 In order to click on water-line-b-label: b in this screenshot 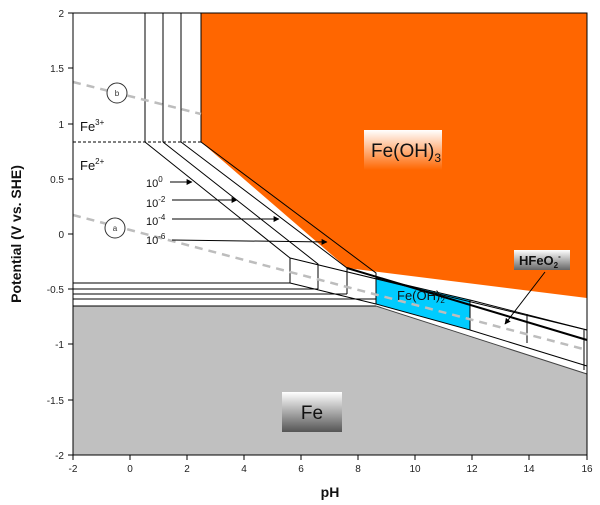, I will do `click(117, 93)`.